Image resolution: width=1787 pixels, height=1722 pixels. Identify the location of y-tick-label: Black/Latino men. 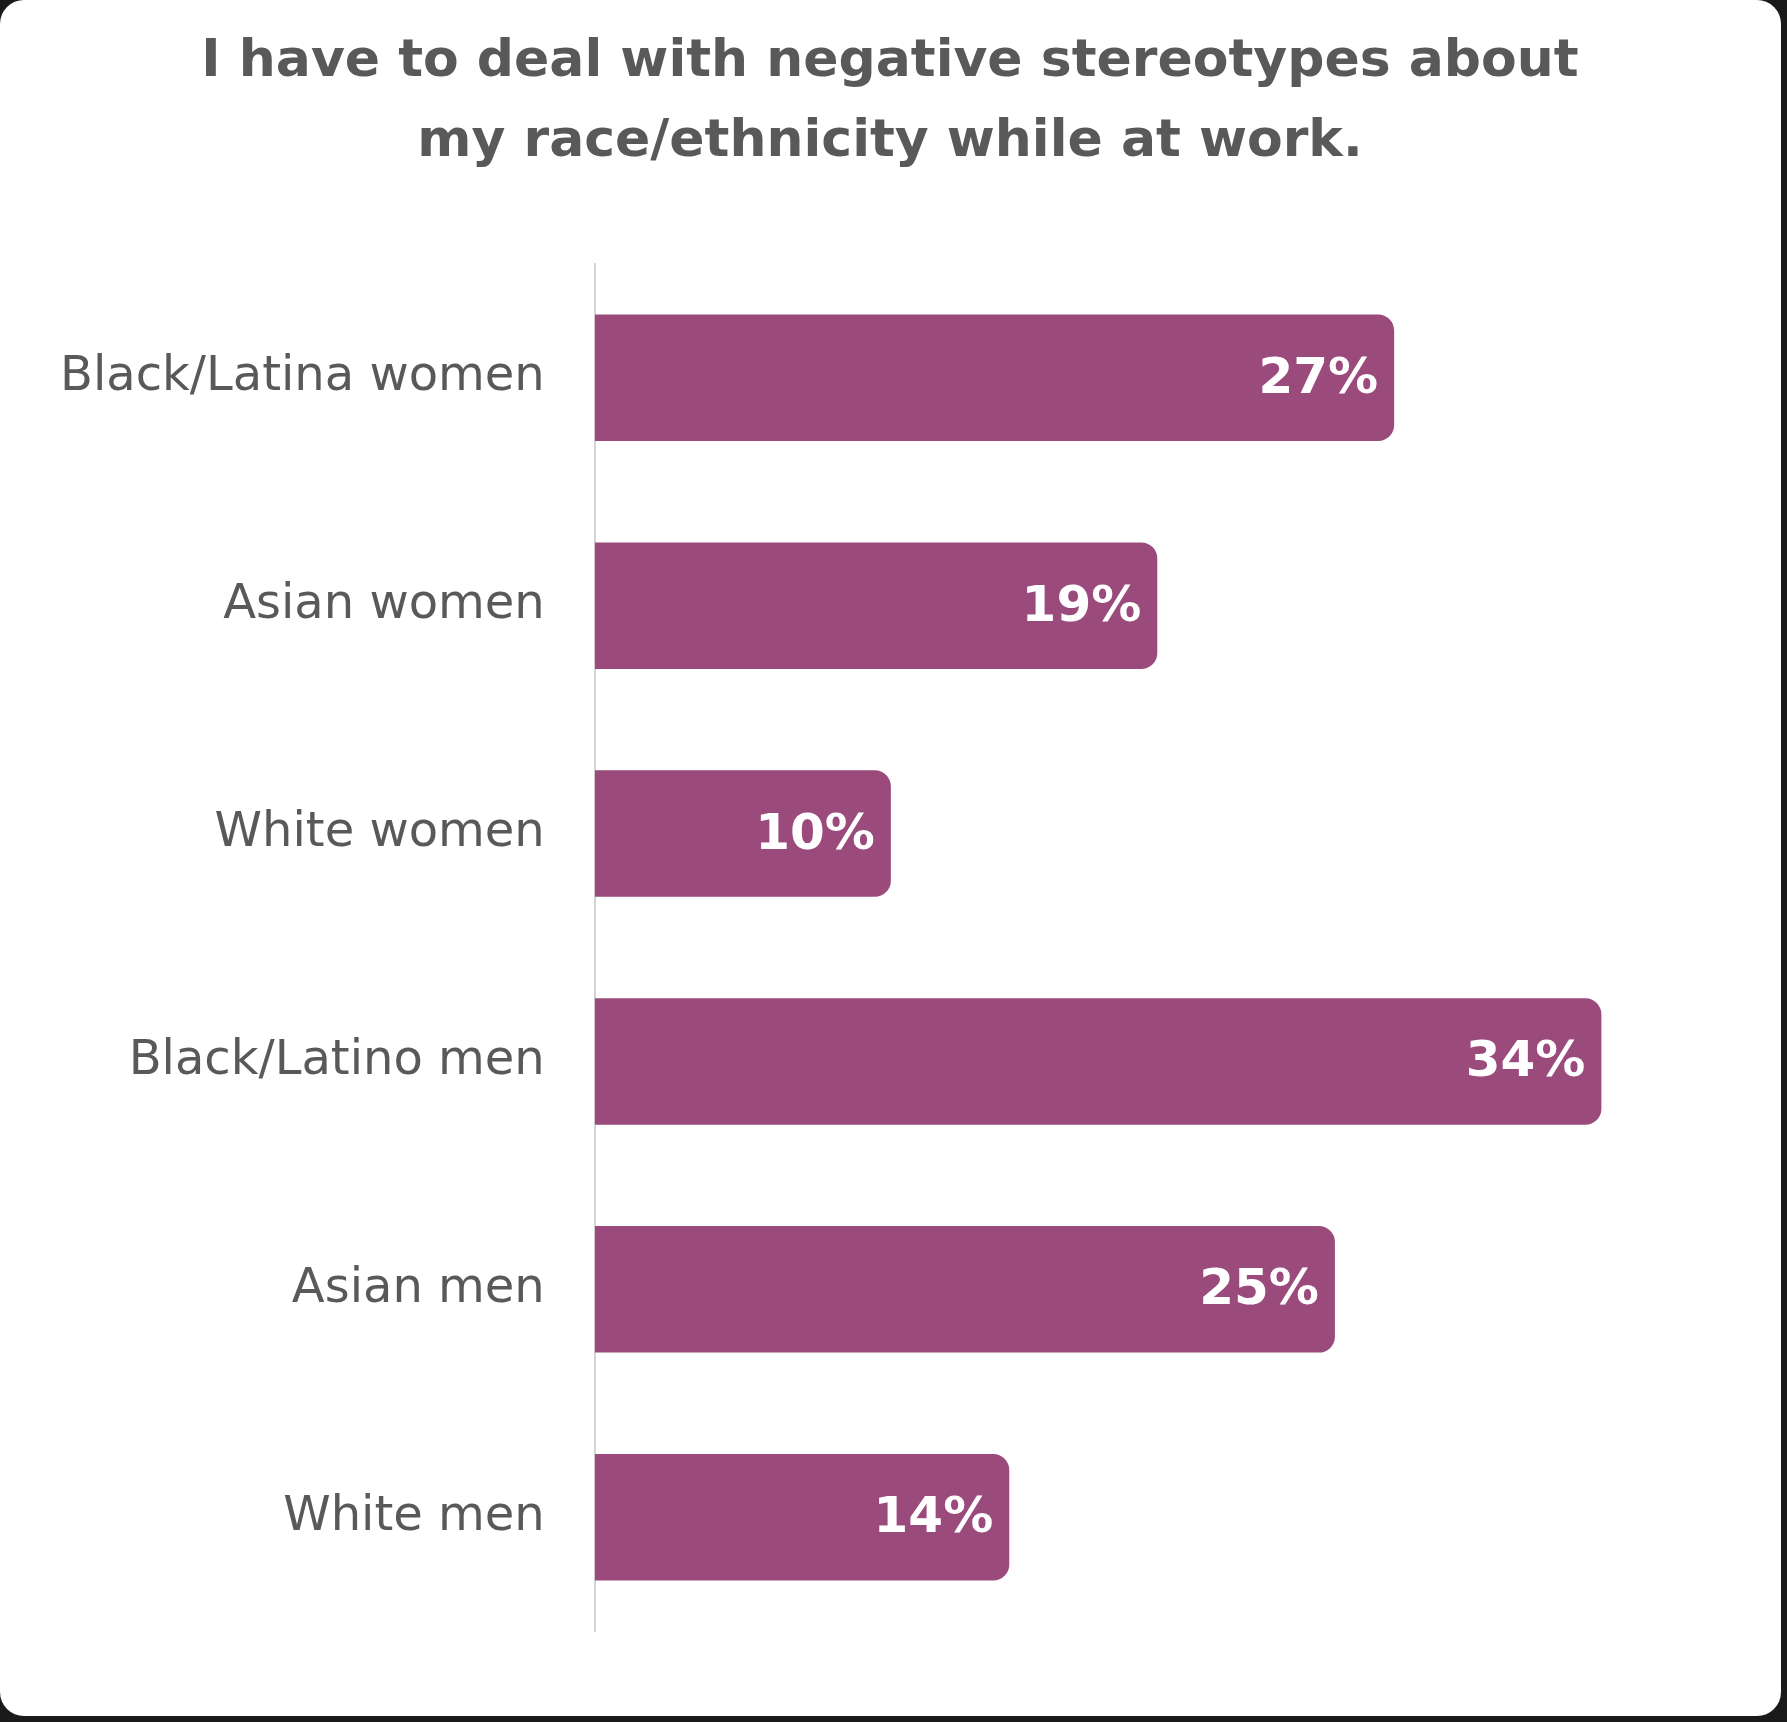
(336, 1056).